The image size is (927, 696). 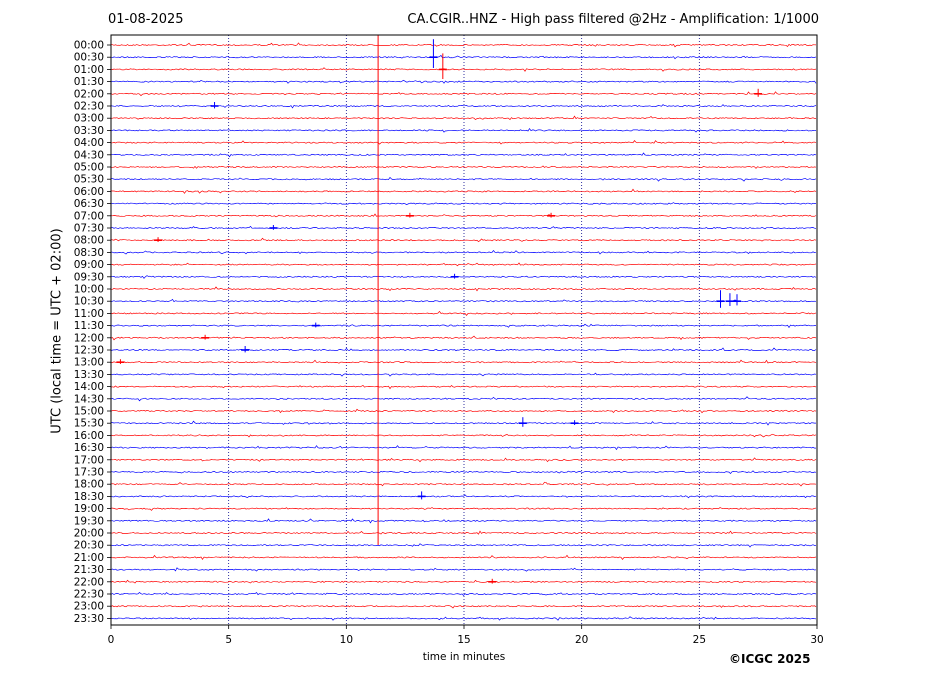 I want to click on y-tick-label: 19:00, so click(x=89, y=509).